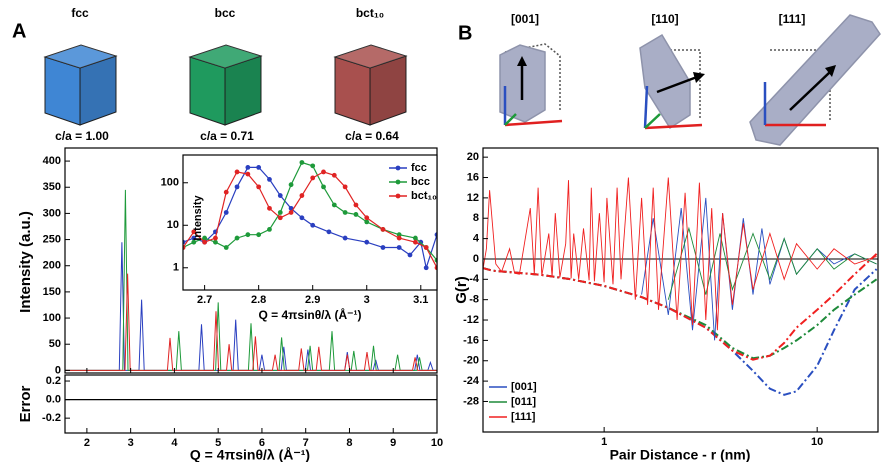 This screenshot has height=462, width=883. What do you see at coordinates (25, 404) in the screenshot?
I see `y-axis-title: Error` at bounding box center [25, 404].